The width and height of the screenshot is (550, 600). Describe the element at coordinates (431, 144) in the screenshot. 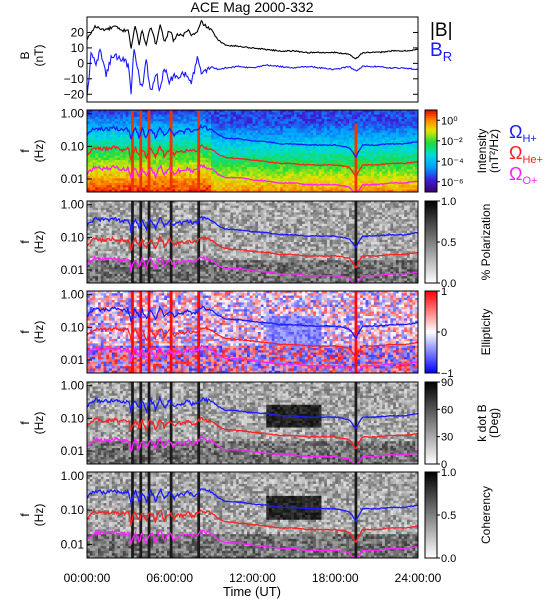

I see `colorbar-step` at that location.